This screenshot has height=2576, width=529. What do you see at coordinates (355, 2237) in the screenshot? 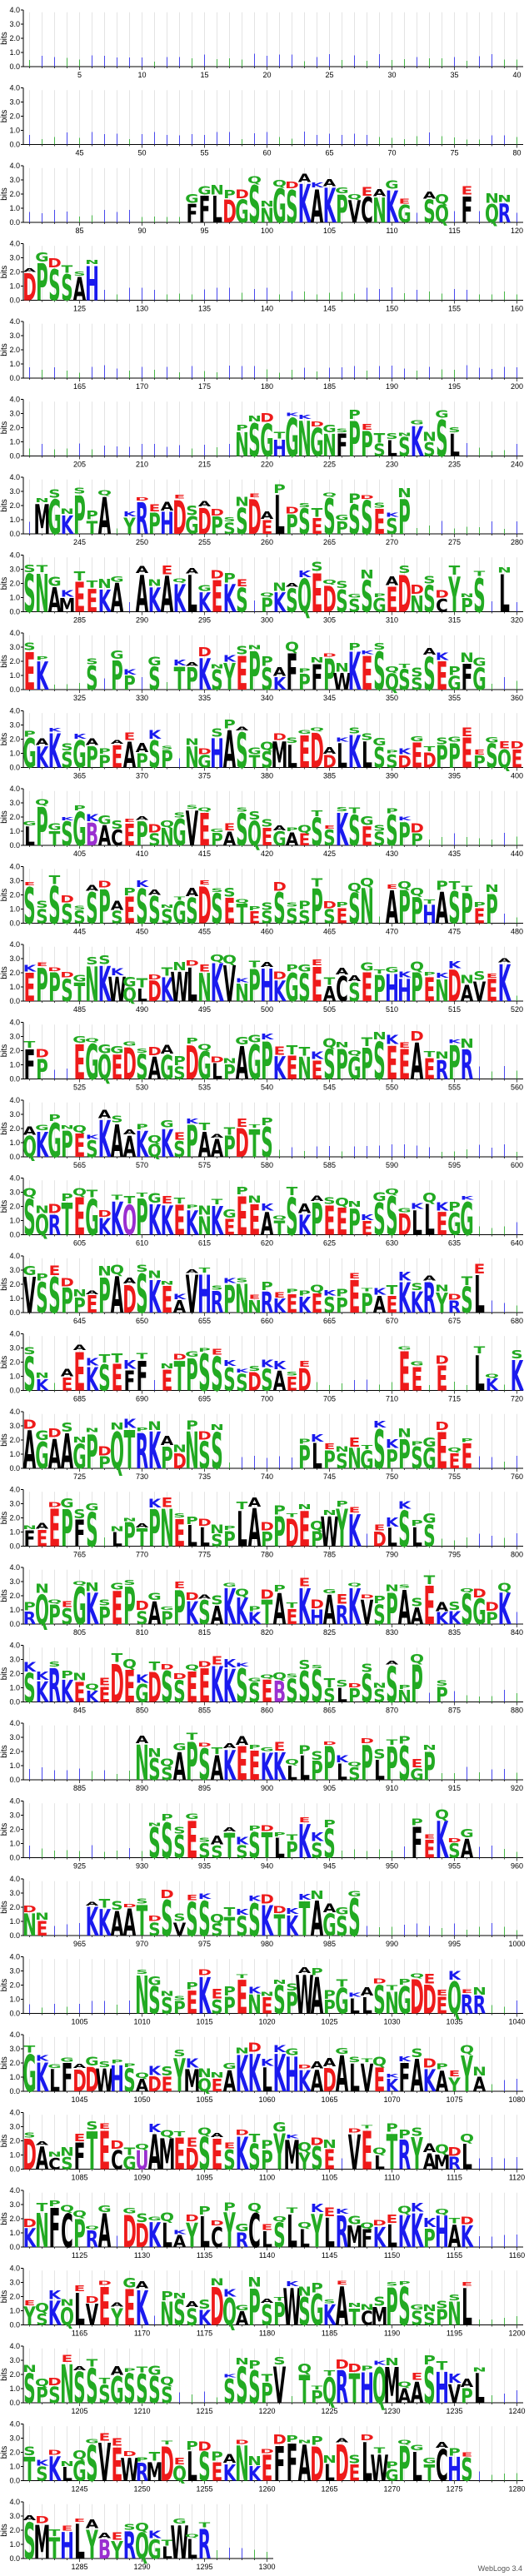
I see `residue-glyph: M` at bounding box center [355, 2237].